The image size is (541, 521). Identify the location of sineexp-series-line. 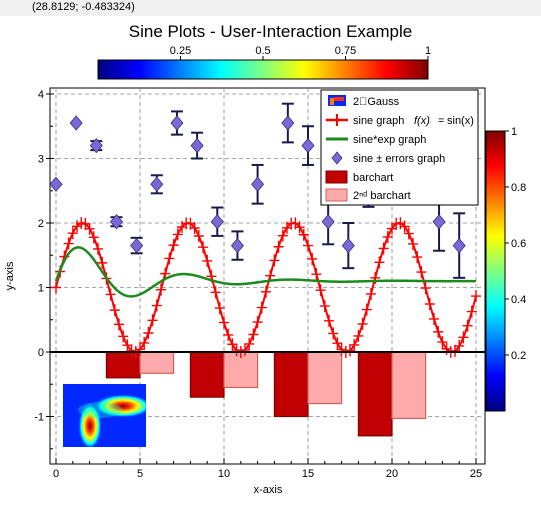
(265, 272).